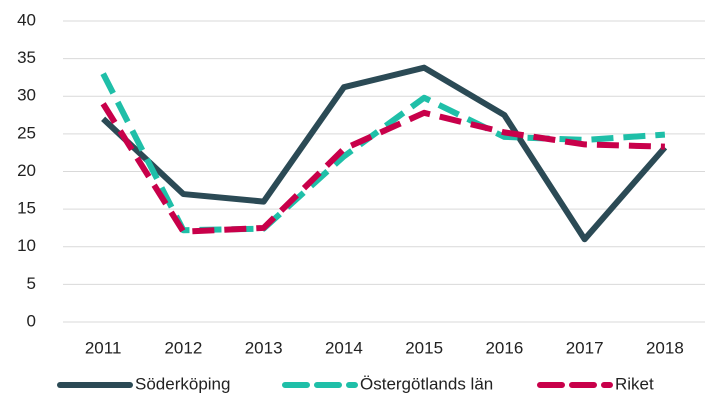  Describe the element at coordinates (26, 57) in the screenshot. I see `y-tick-label: 35` at that location.